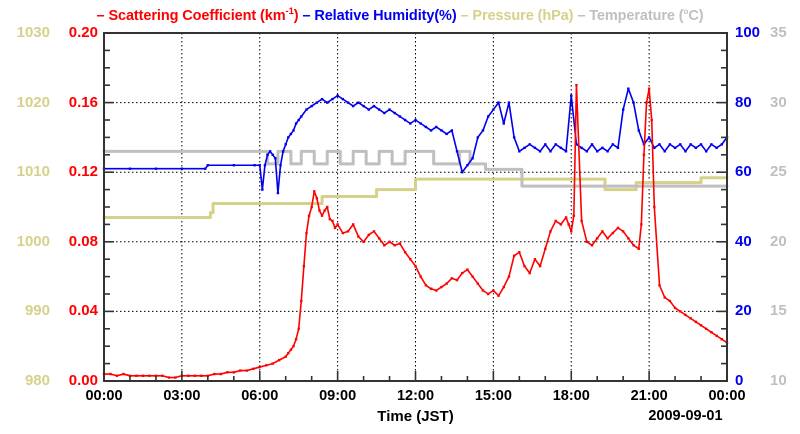 Image resolution: width=800 pixels, height=434 pixels. Describe the element at coordinates (415, 197) in the screenshot. I see `series-pressure-line` at that location.